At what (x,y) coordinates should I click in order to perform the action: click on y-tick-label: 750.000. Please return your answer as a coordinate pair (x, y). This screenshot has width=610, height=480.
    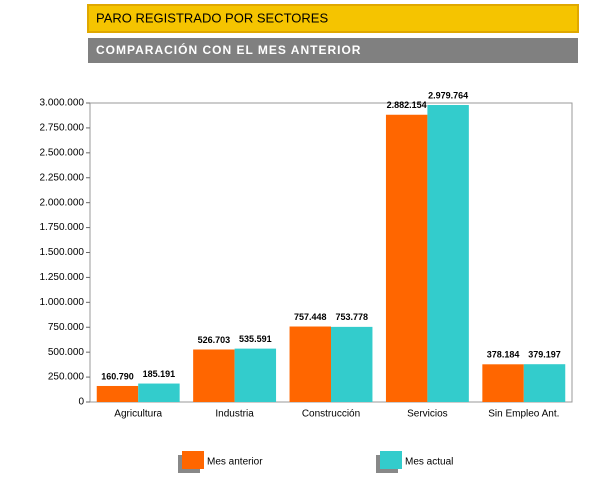
    Looking at the image, I should click on (66, 327).